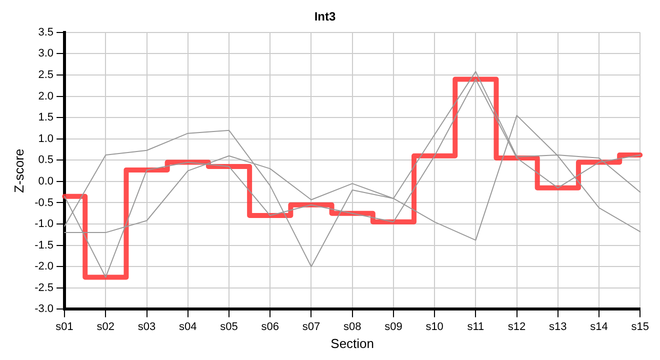 This screenshot has height=360, width=660. Describe the element at coordinates (640, 326) in the screenshot. I see `x-tick-label: s15` at that location.